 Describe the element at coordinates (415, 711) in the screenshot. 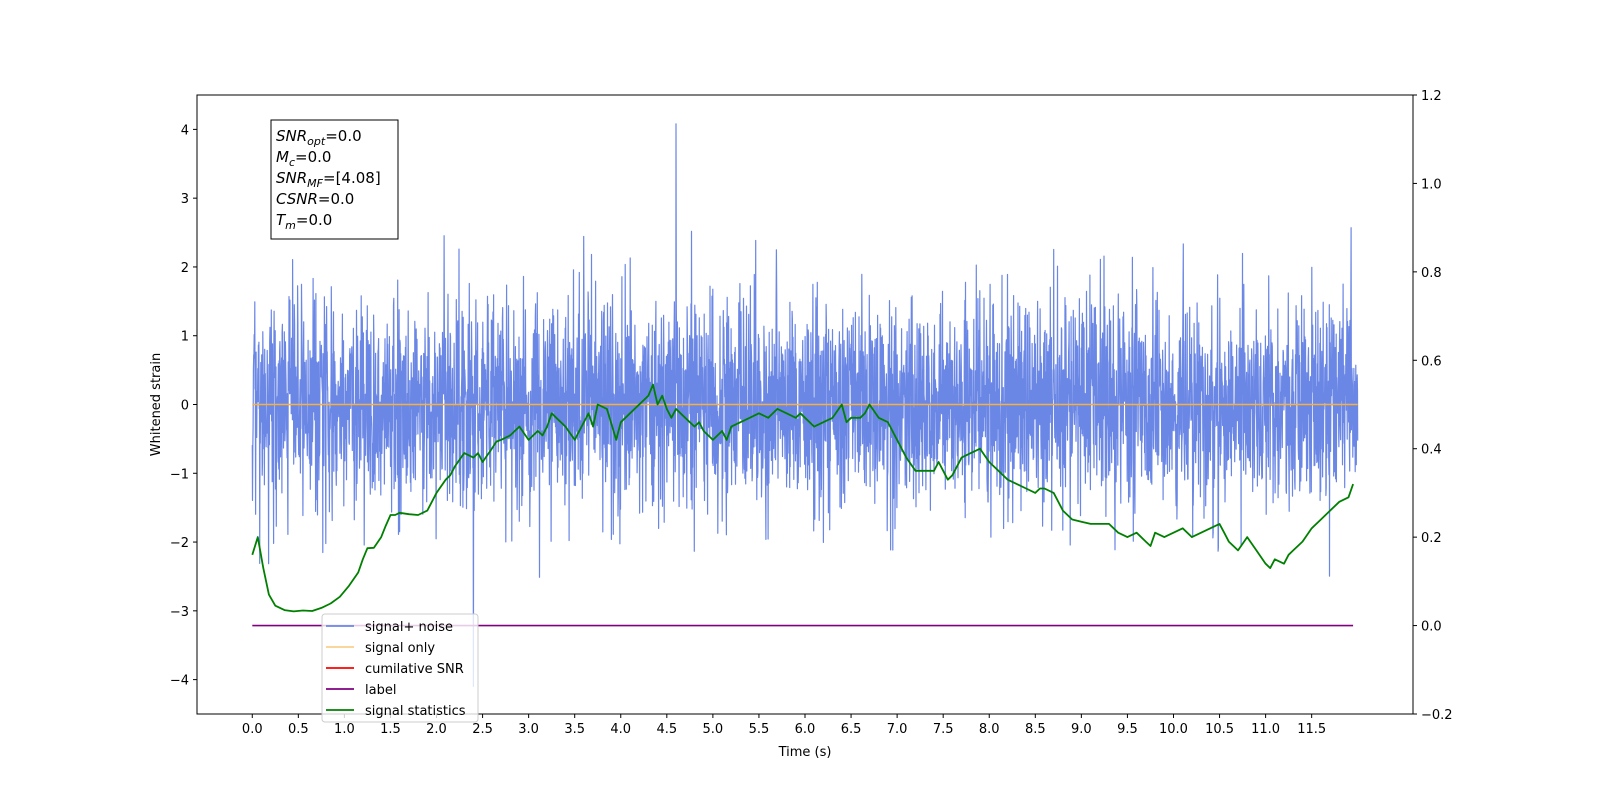

I see `legend-label: signal statistics` at that location.